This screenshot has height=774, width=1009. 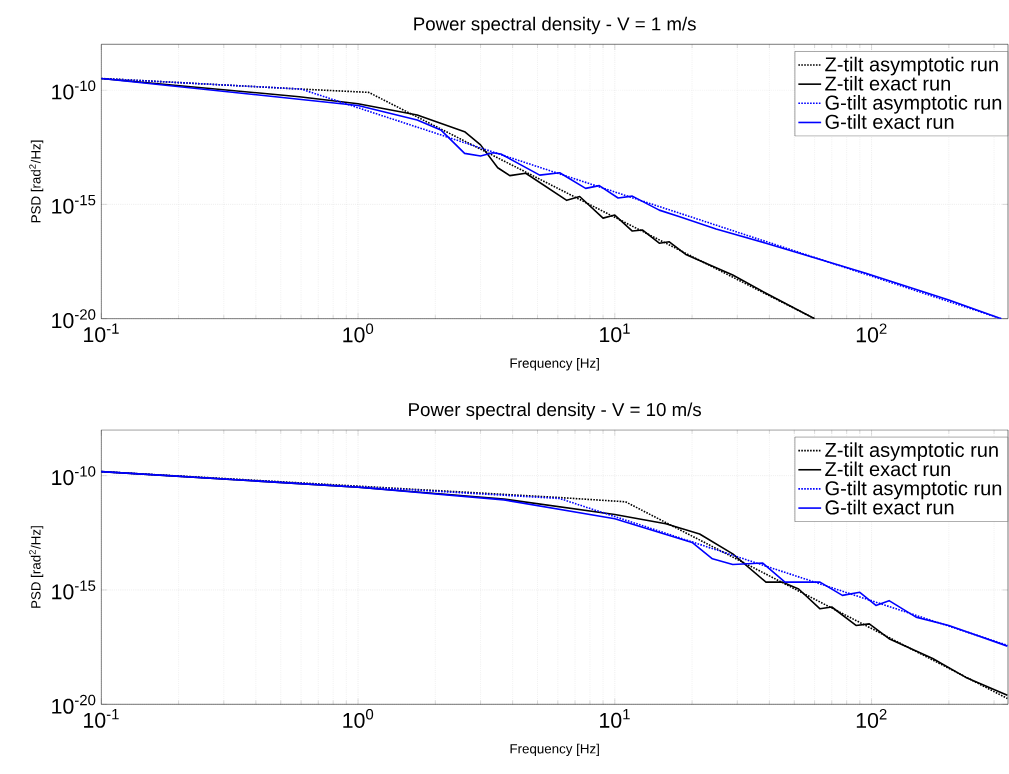 I want to click on x-tick-label: 10$^{-1}$, so click(x=101, y=333).